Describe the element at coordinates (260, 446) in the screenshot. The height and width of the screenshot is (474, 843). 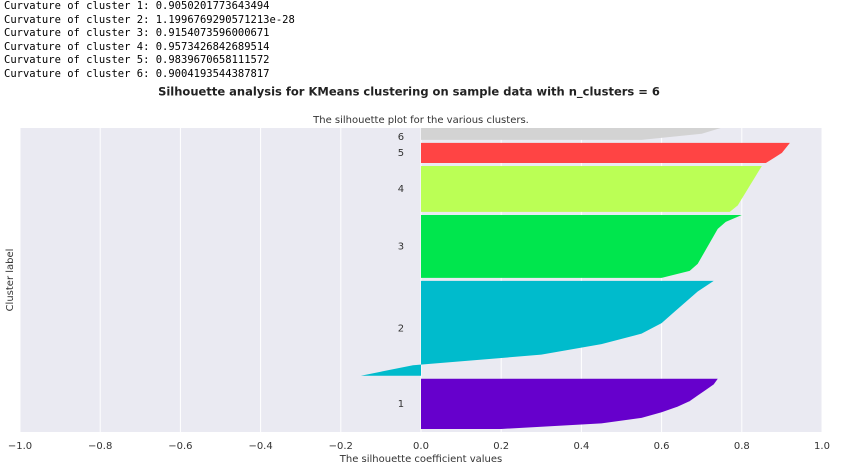
I see `x-tick-label: −0.4` at that location.